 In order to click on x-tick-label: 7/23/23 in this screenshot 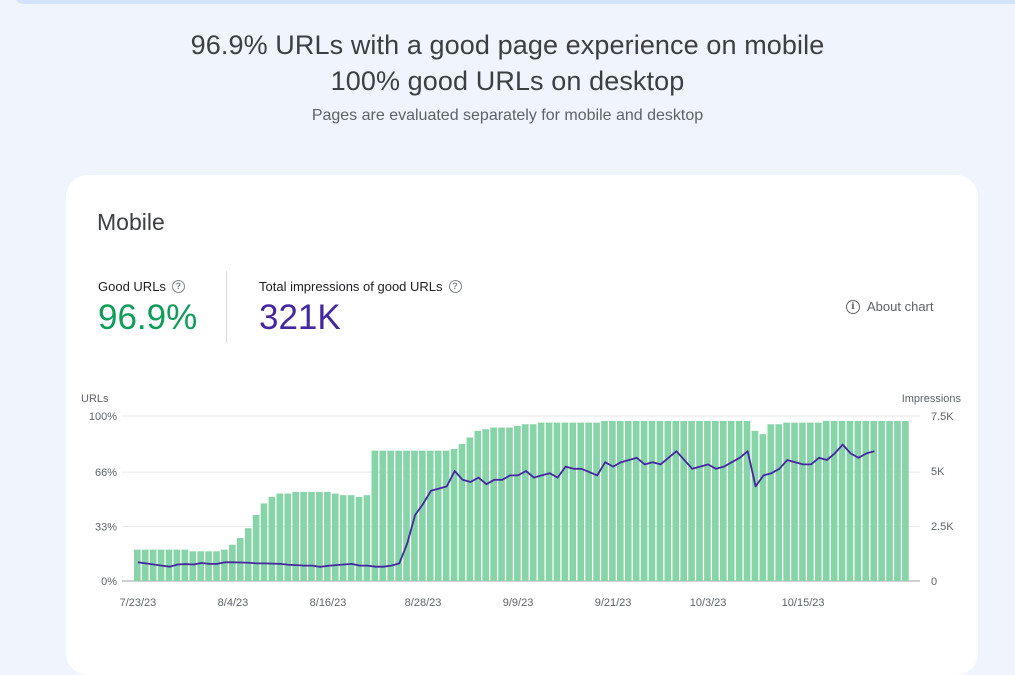, I will do `click(138, 603)`.